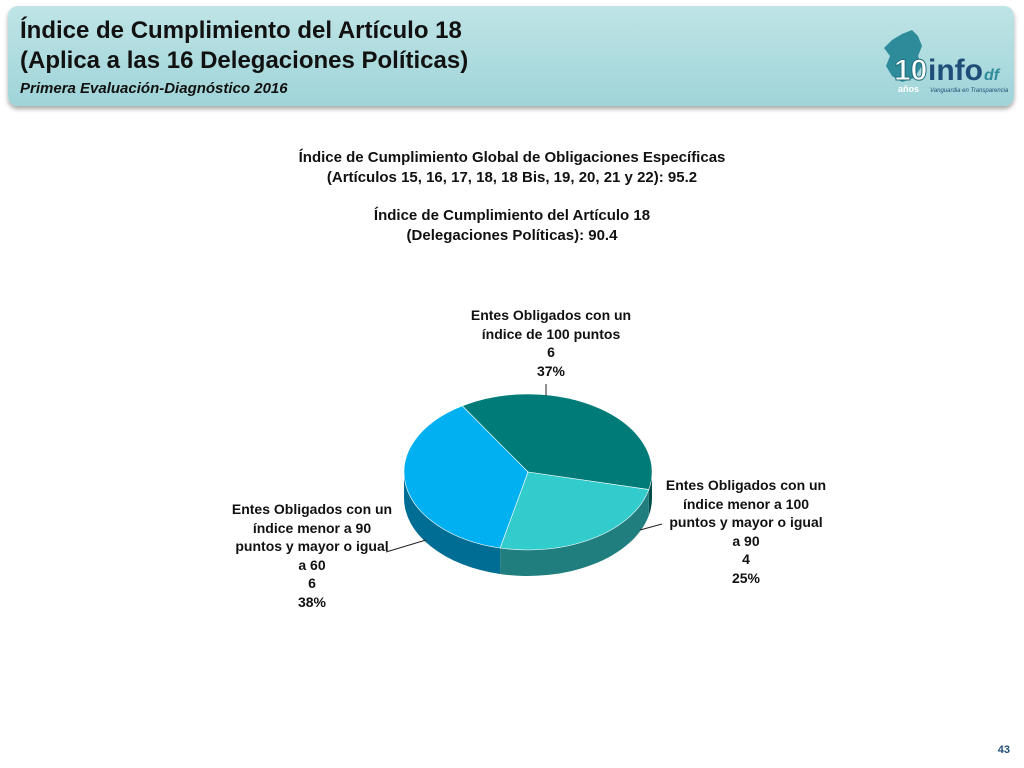  Describe the element at coordinates (312, 564) in the screenshot. I see `slice-label-line: a 60` at that location.